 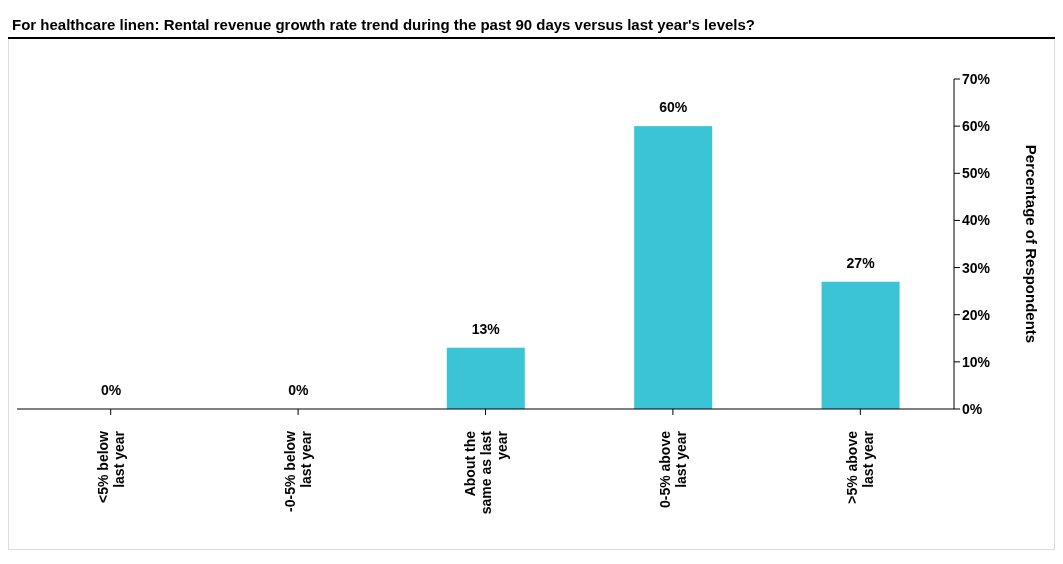 What do you see at coordinates (298, 471) in the screenshot?
I see `x-tick-label: -0-5% below last year` at bounding box center [298, 471].